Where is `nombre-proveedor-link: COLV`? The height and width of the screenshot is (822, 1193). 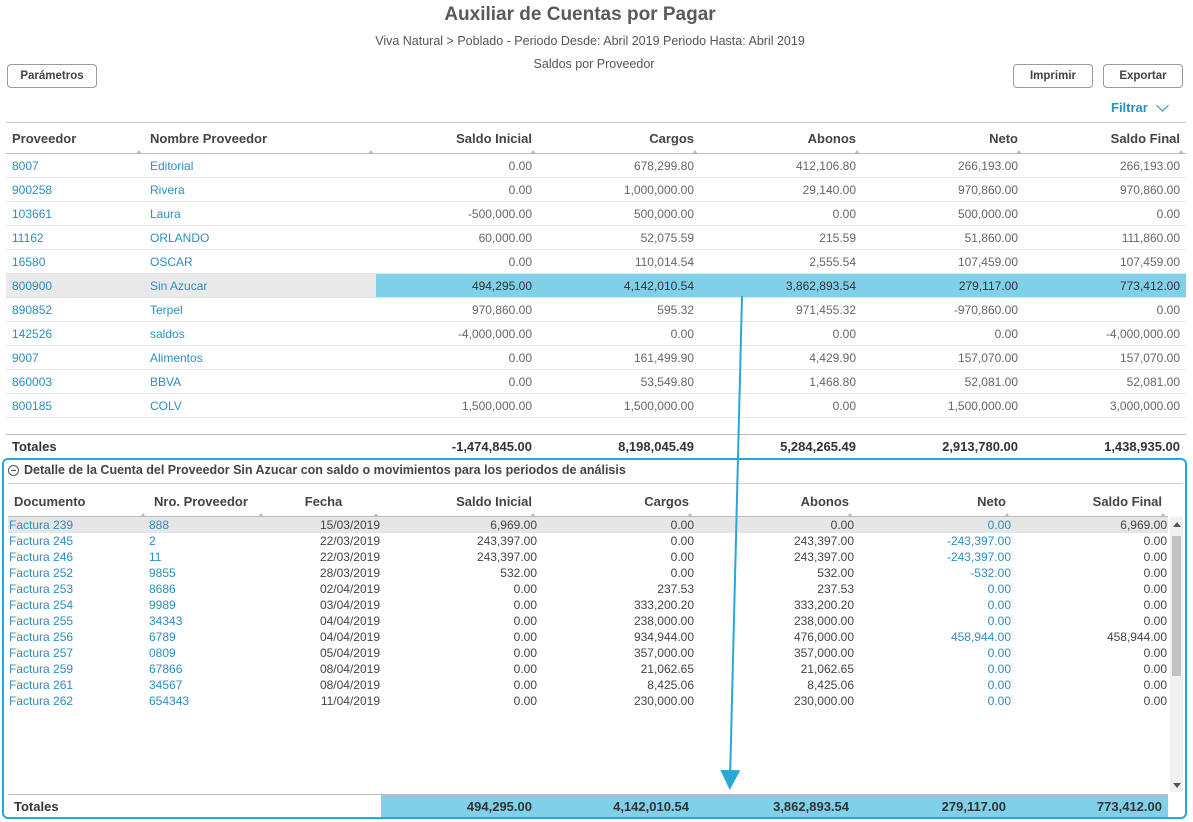
nombre-proveedor-link: COLV is located at coordinates (260, 405).